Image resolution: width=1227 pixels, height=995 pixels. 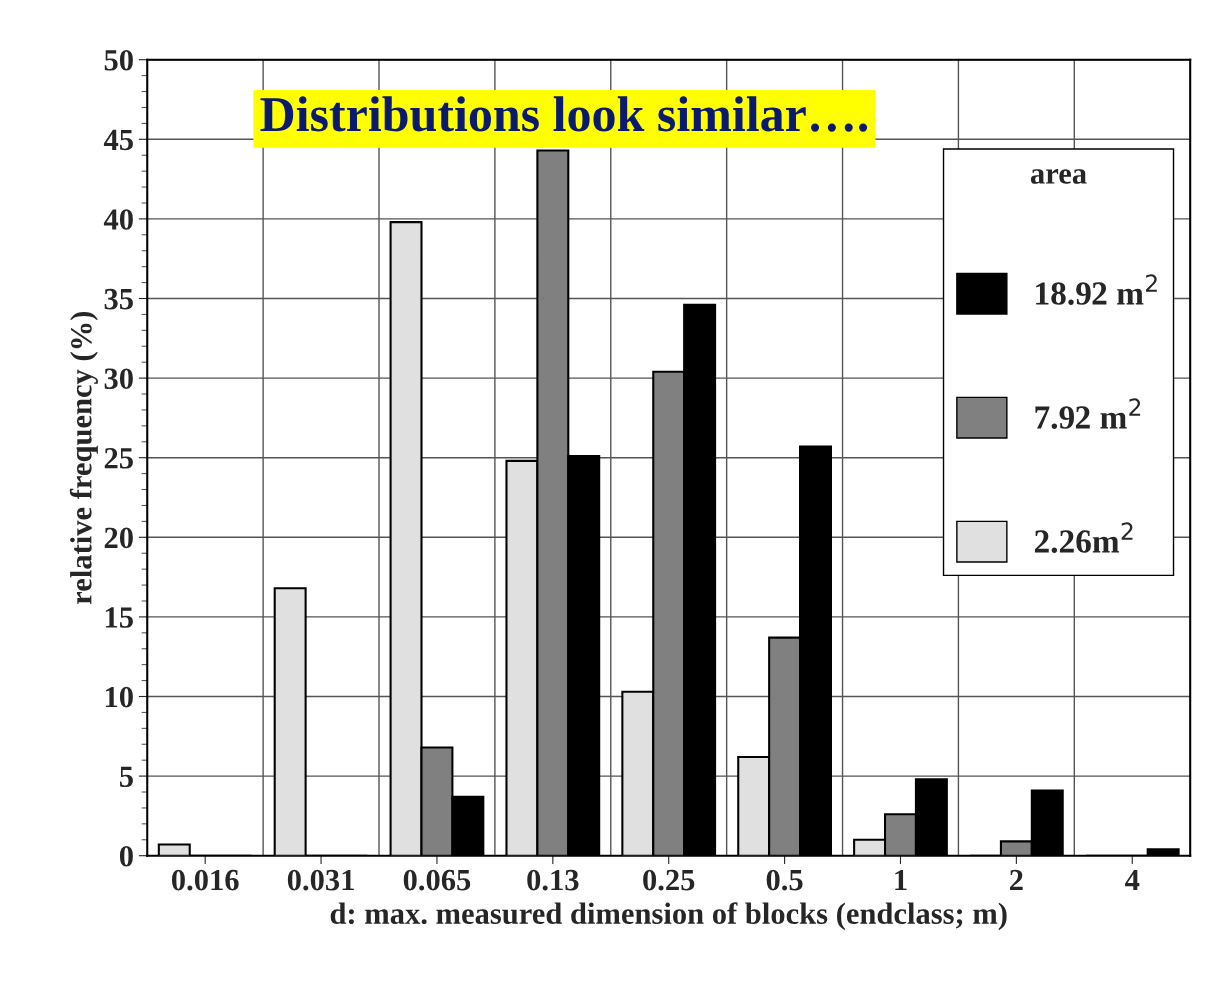 I want to click on y-tick-label: 45, so click(x=118, y=140).